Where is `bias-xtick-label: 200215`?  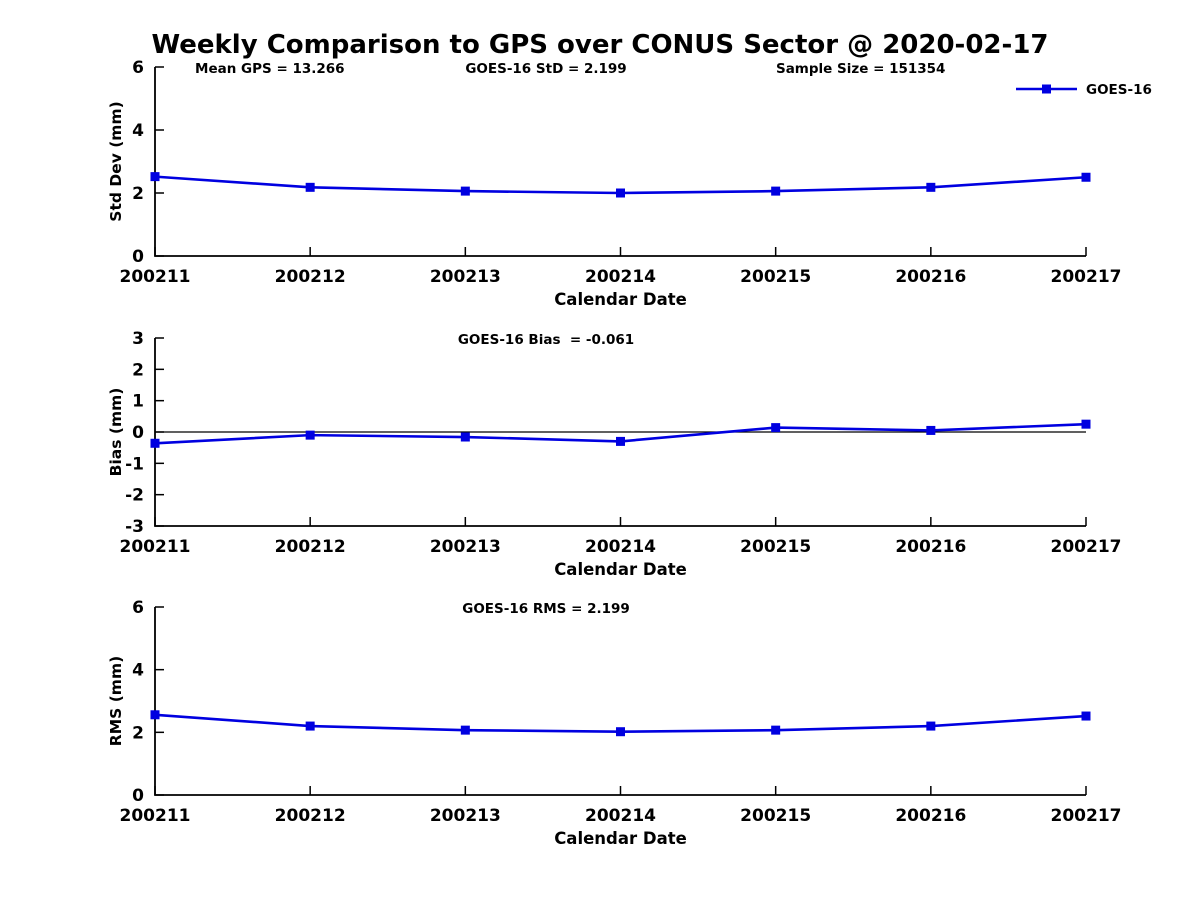 bias-xtick-label: 200215 is located at coordinates (775, 547).